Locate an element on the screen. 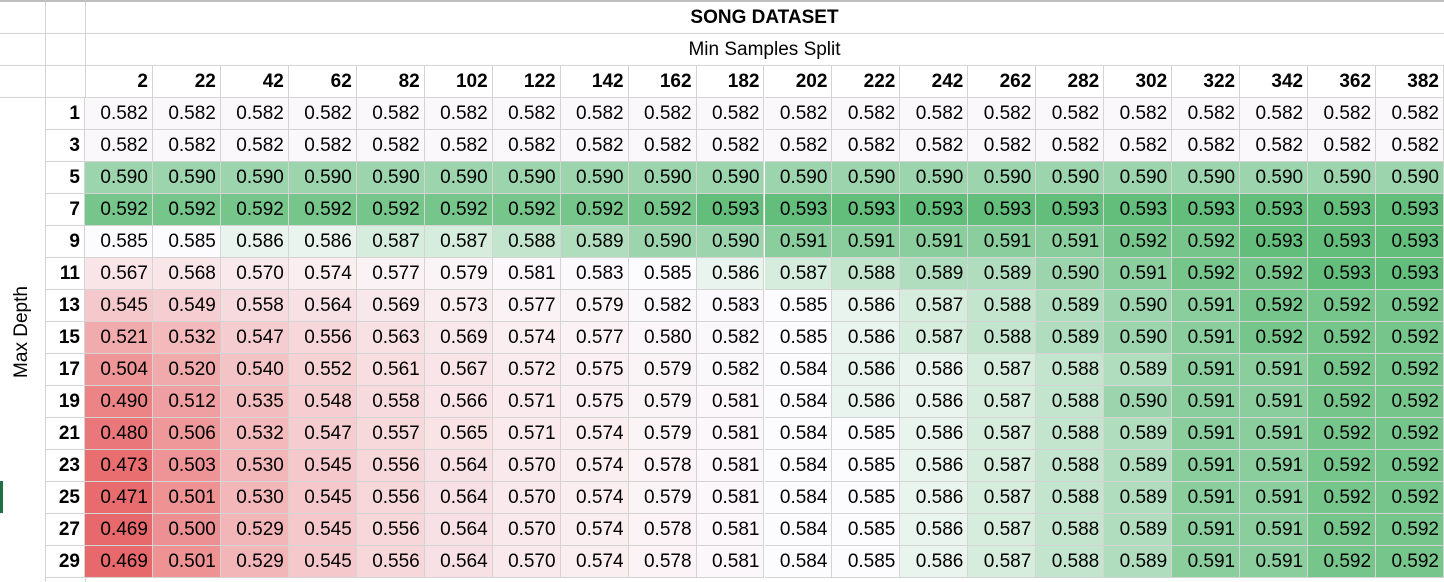  heatmap-cell: 0.567 is located at coordinates (119, 274).